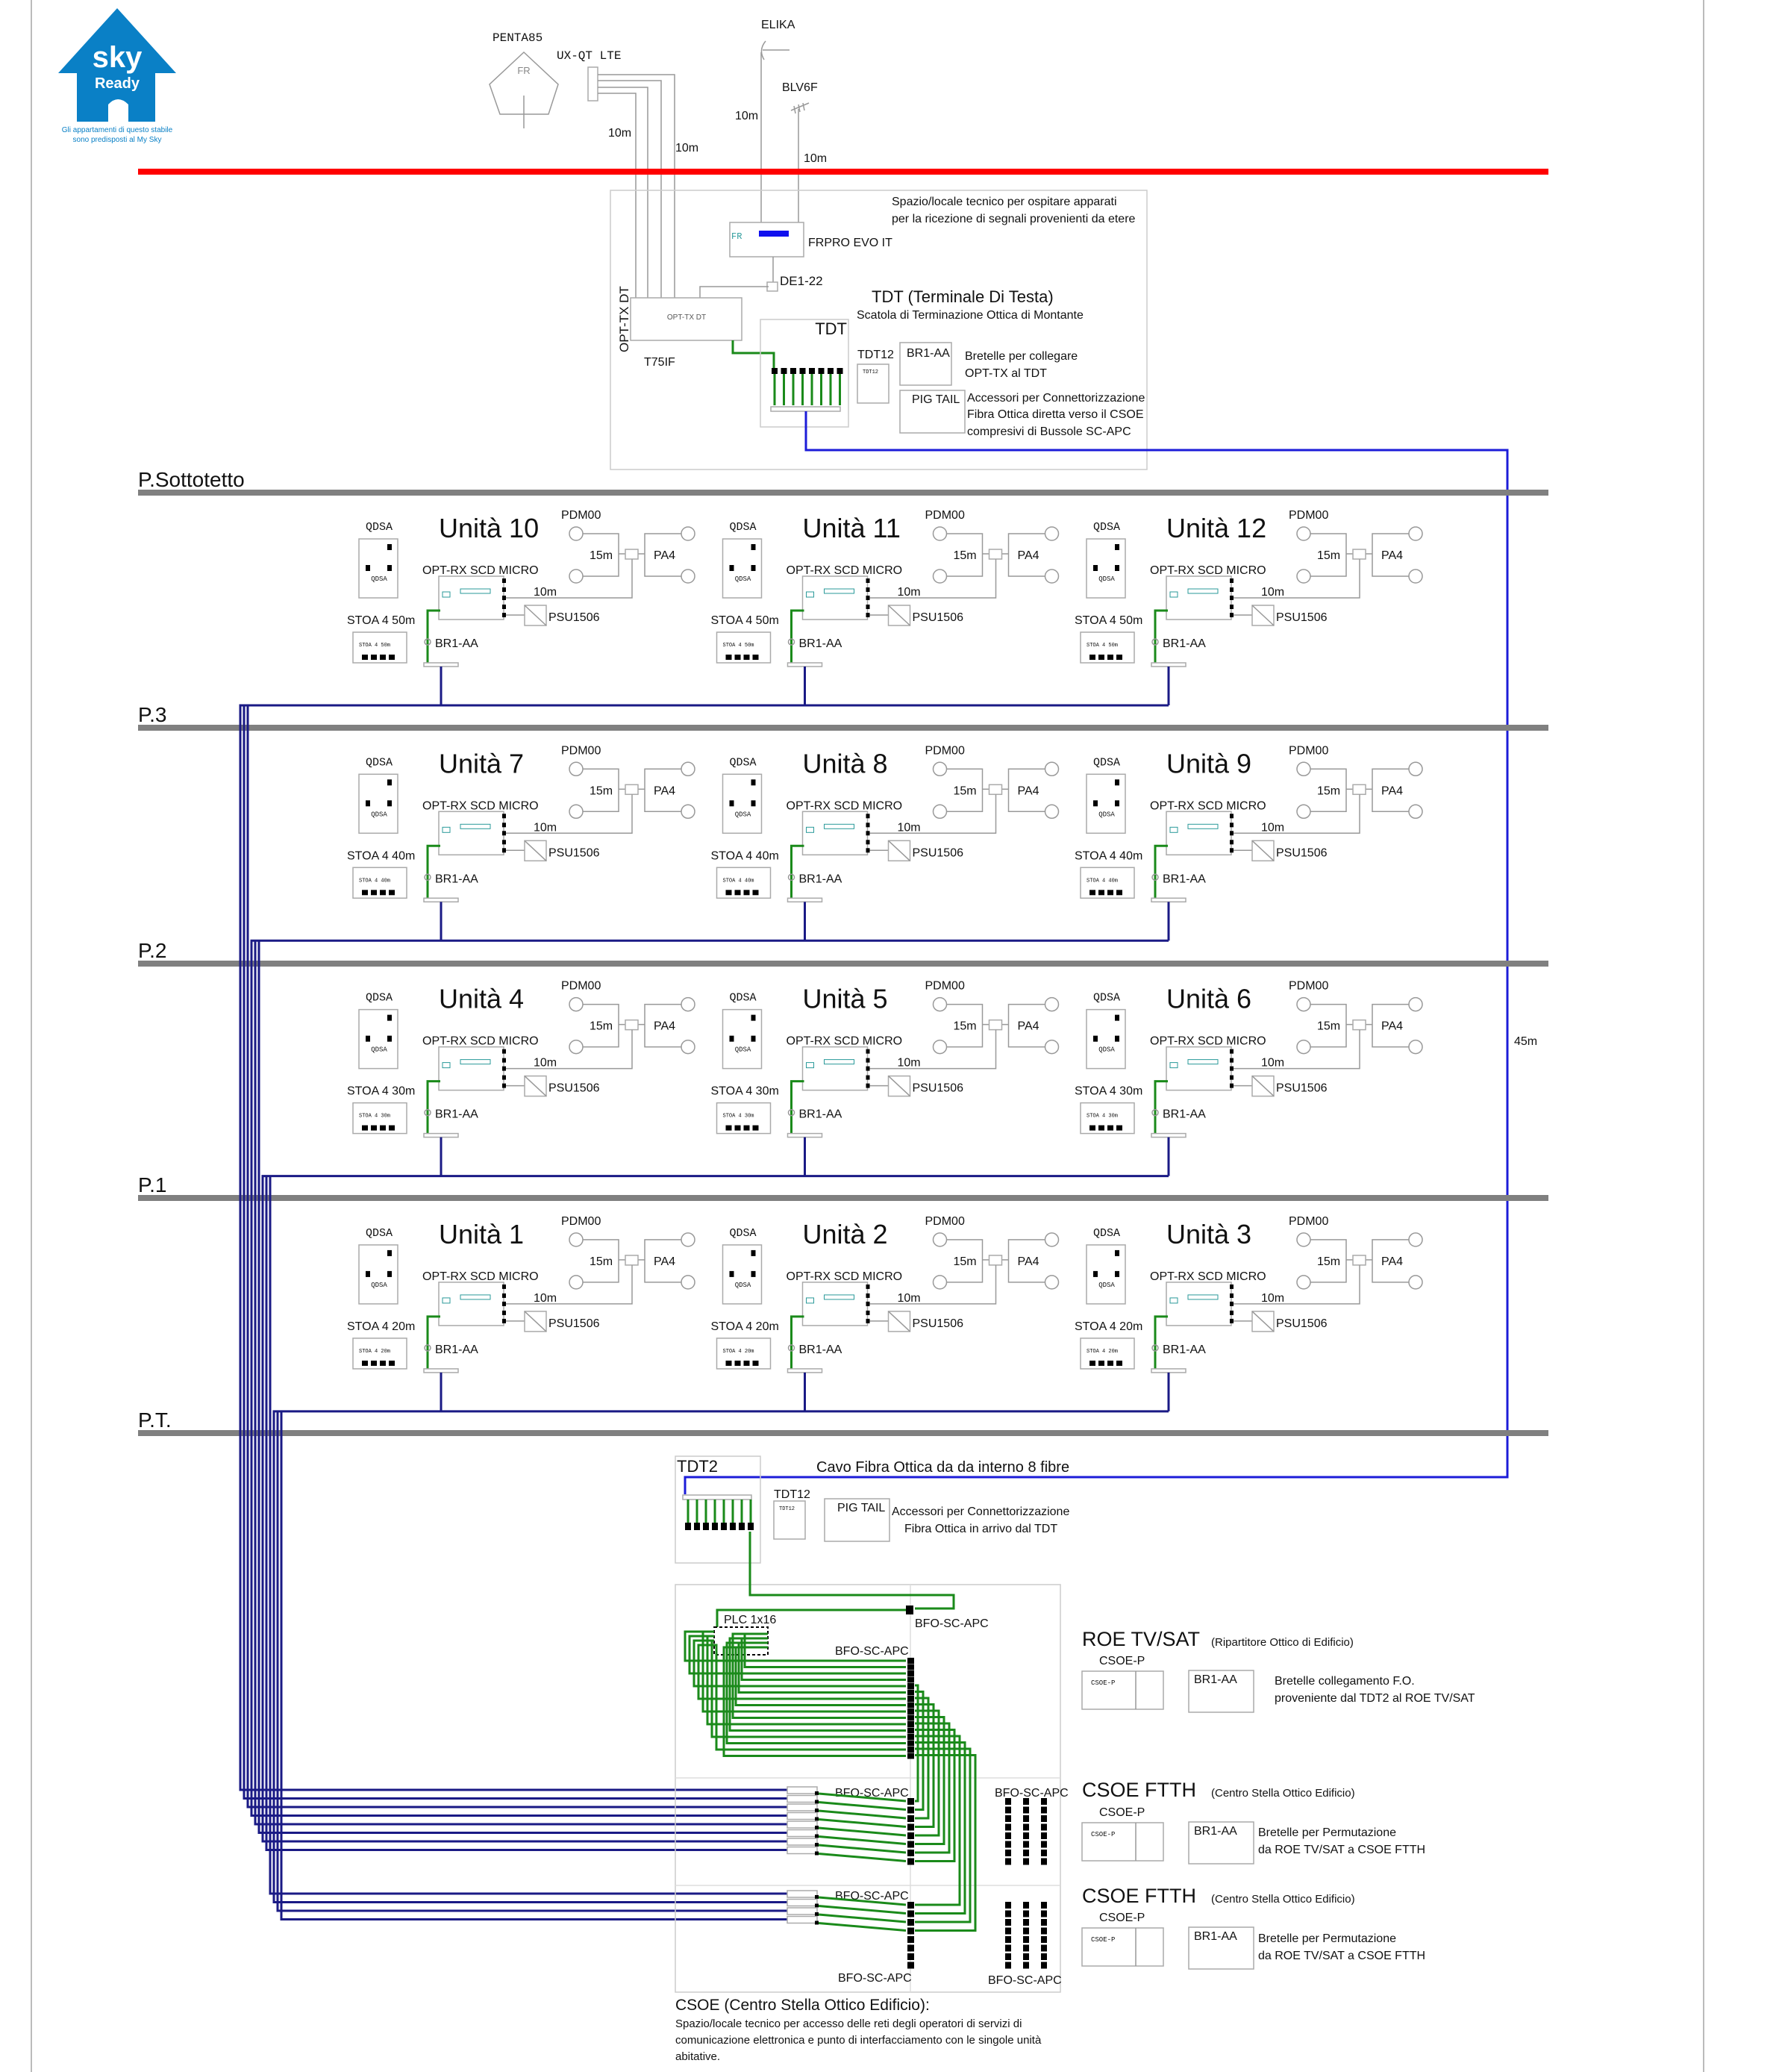 The height and width of the screenshot is (2072, 1779). I want to click on label: BFO-SC-APC, so click(1025, 1980).